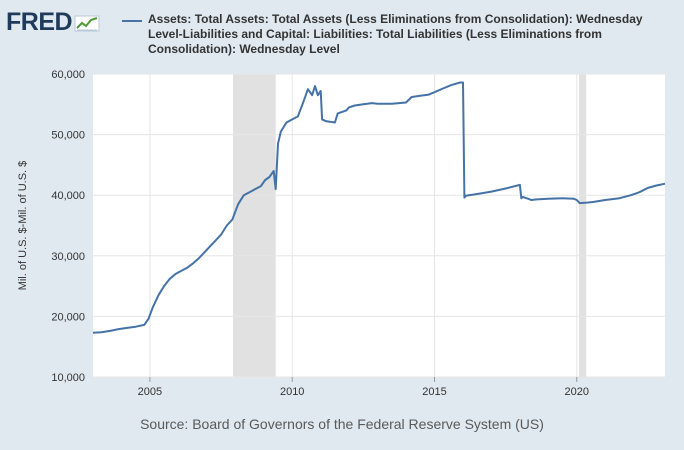 Image resolution: width=684 pixels, height=450 pixels. I want to click on fred-logo: FRED, so click(53, 22).